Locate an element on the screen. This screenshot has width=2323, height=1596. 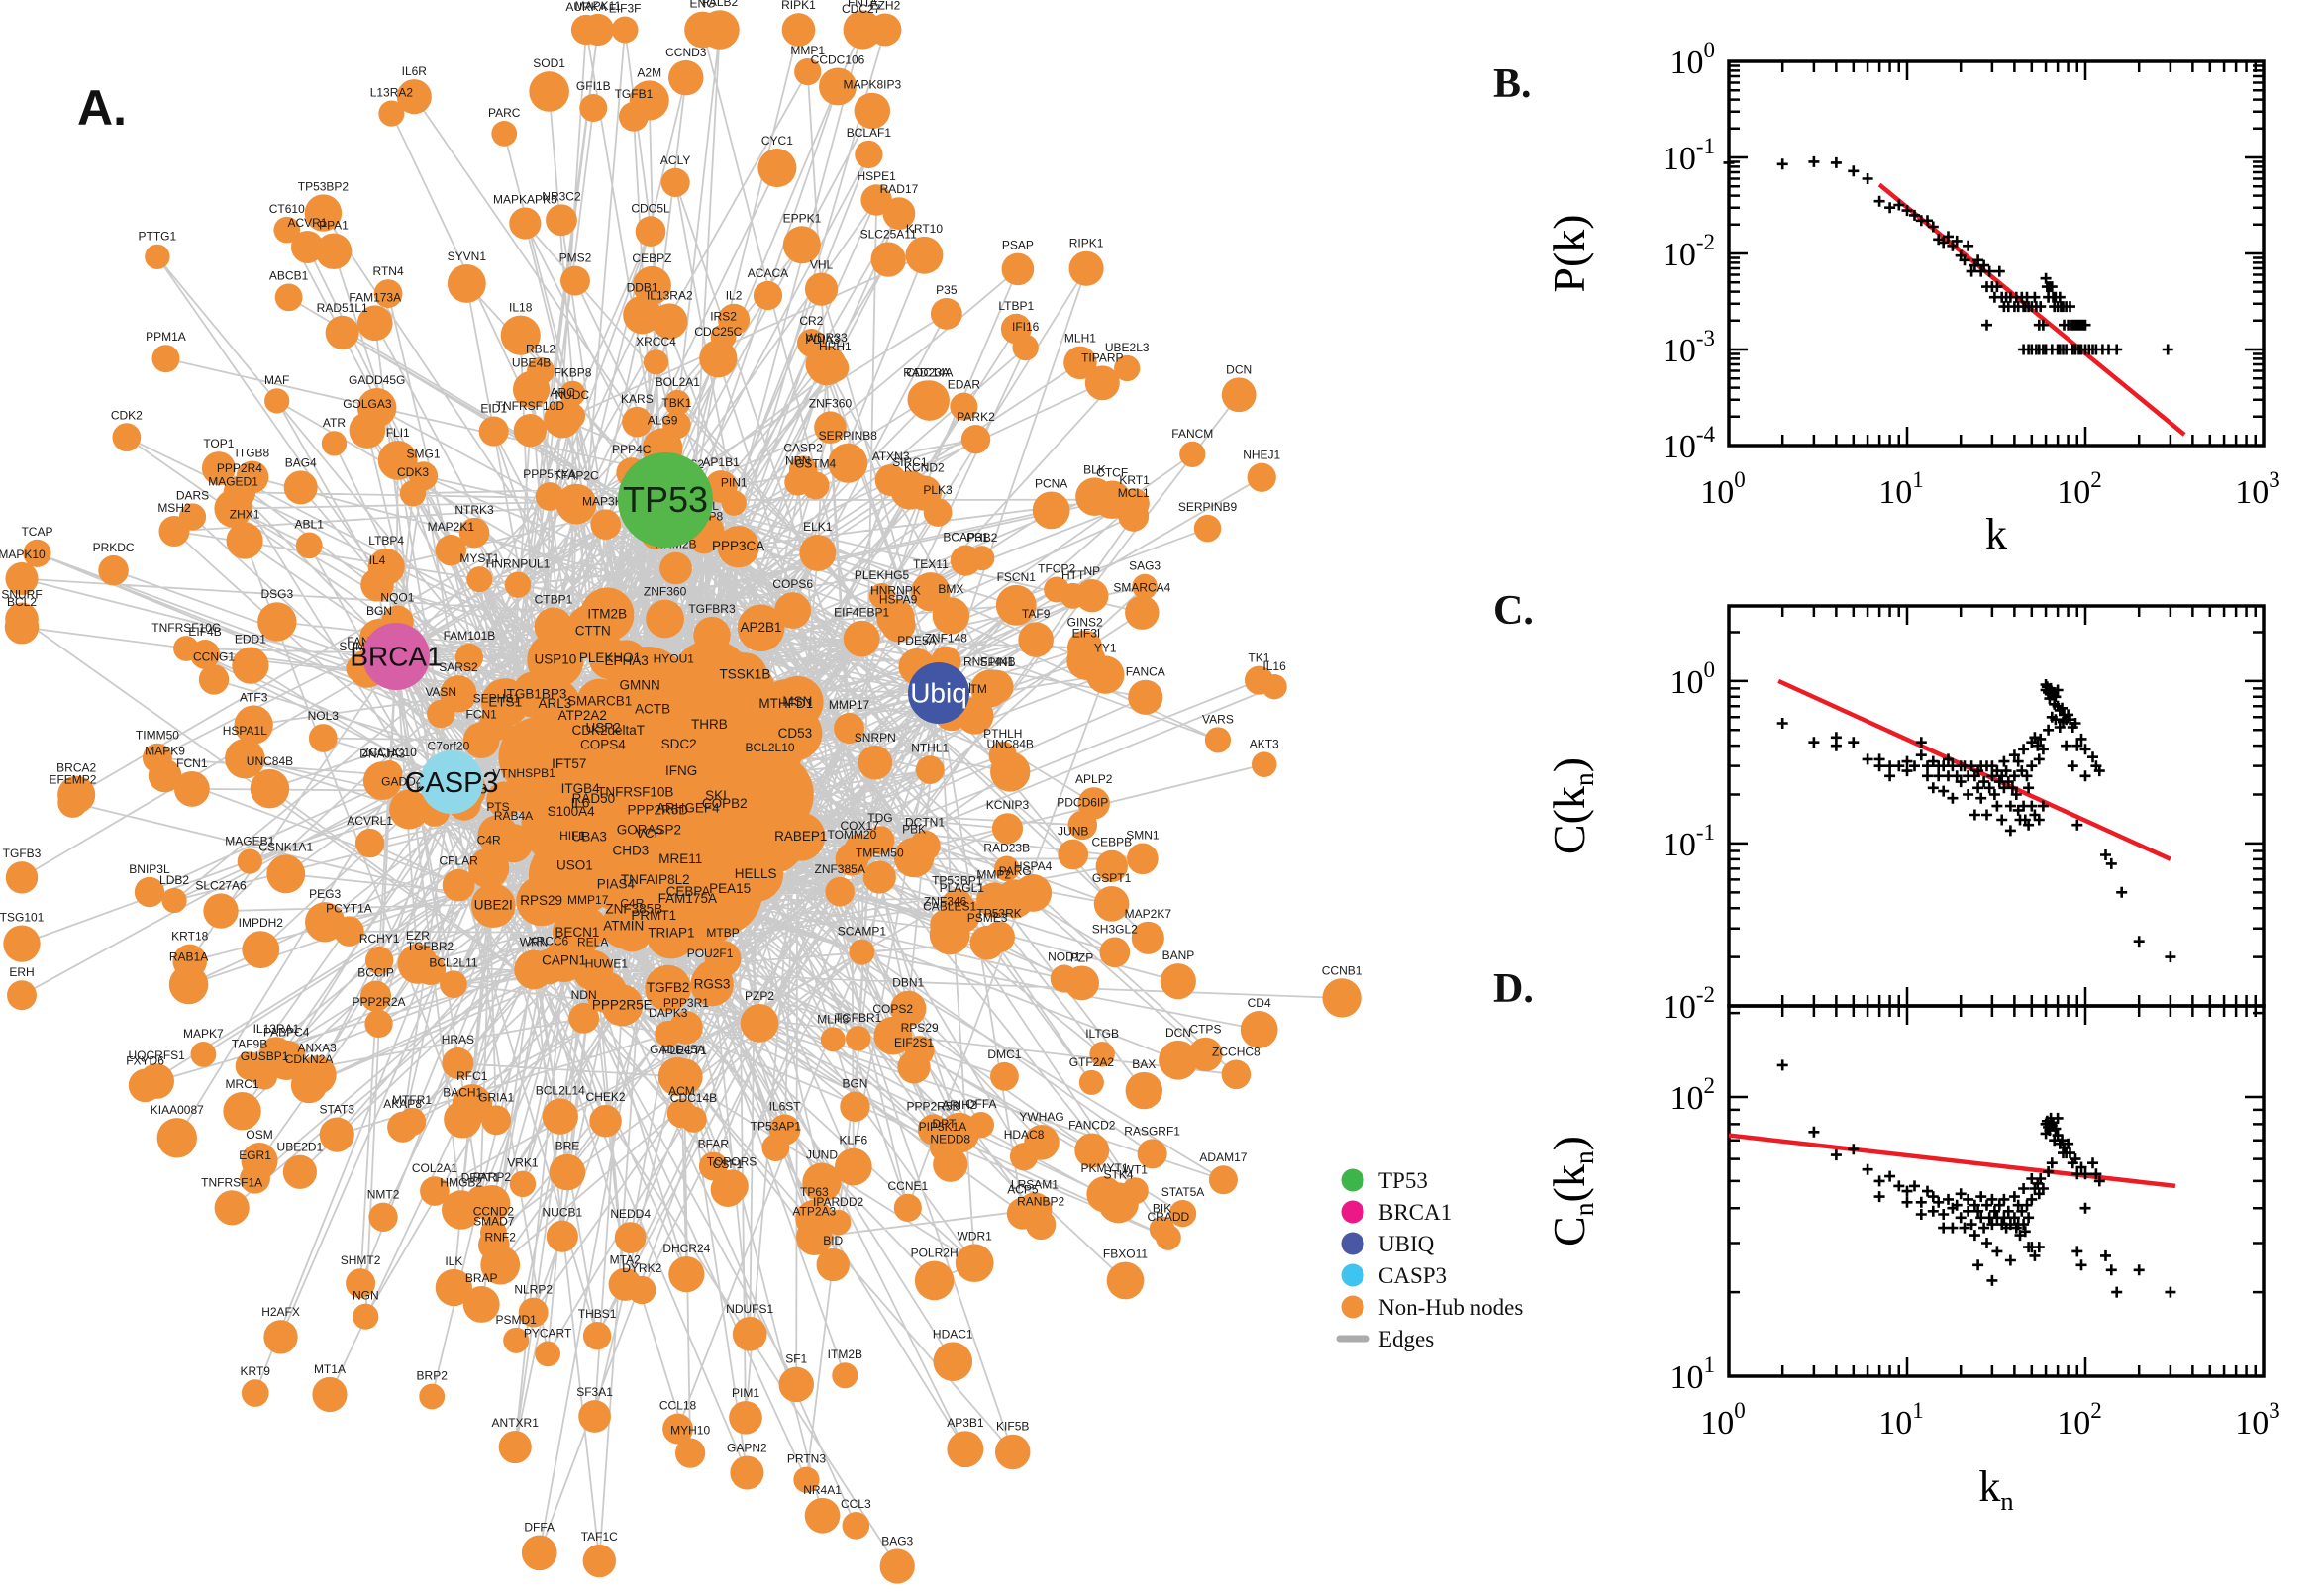
network-node-label: AKAP8 is located at coordinates (403, 1104).